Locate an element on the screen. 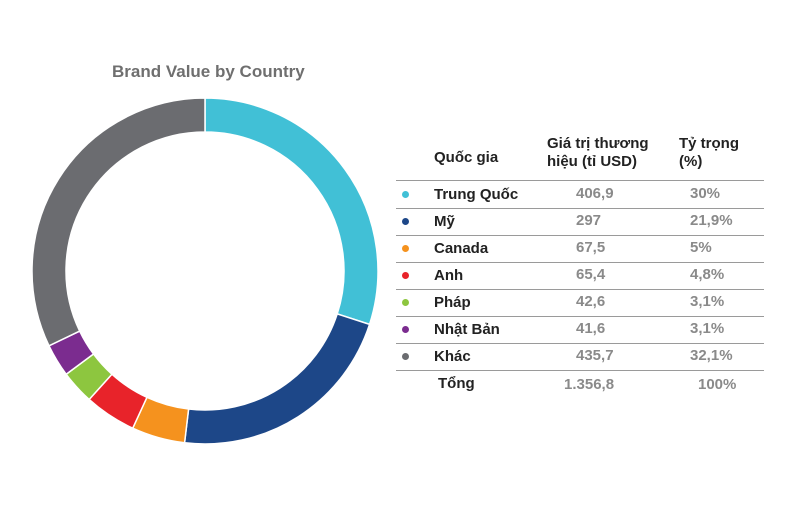  total-row: Tổng 1.356,8 100% is located at coordinates (580, 383).